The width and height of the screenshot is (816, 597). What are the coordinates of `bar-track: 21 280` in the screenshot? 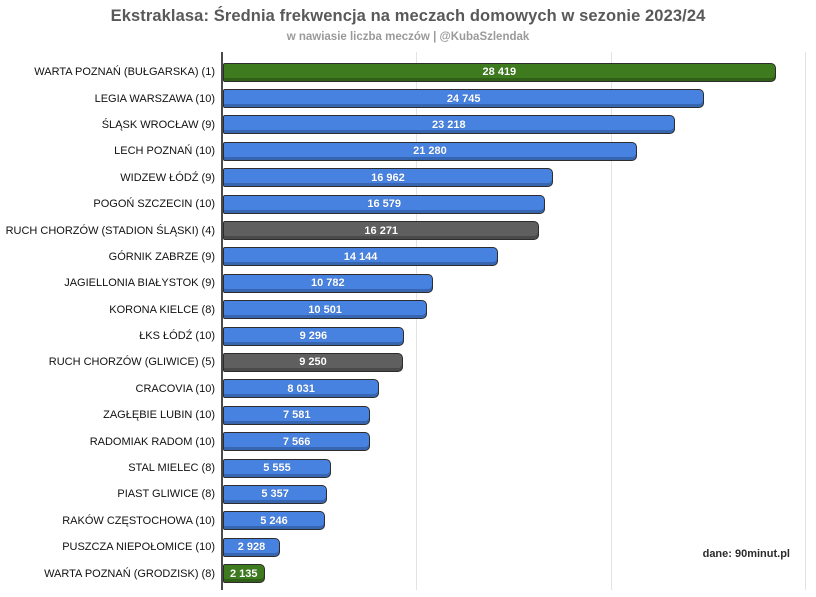 It's located at (519, 151).